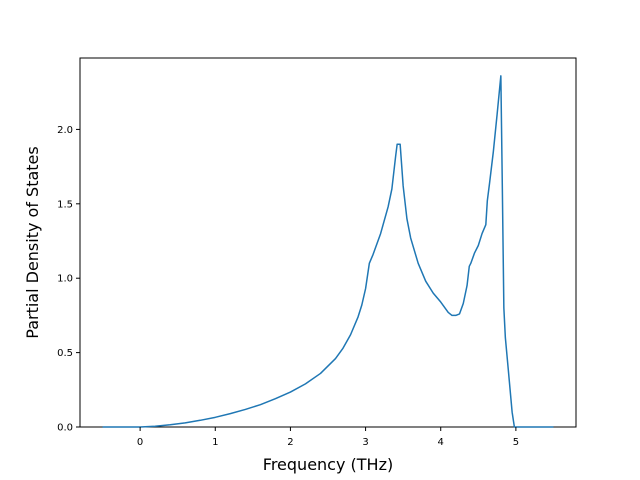 Image resolution: width=640 pixels, height=480 pixels. Describe the element at coordinates (215, 442) in the screenshot. I see `x-tick-label: 1` at that location.